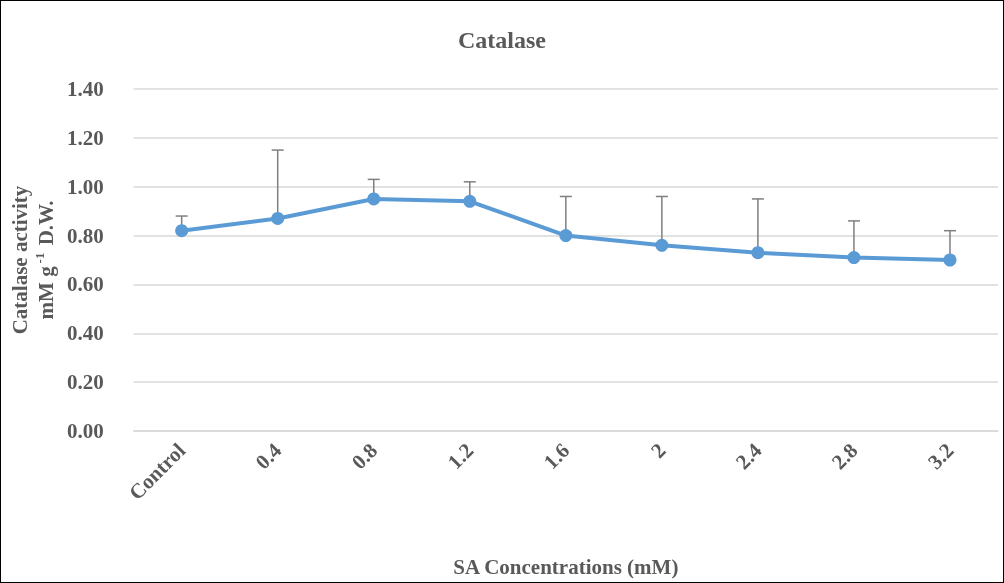 This screenshot has width=1004, height=583. Describe the element at coordinates (658, 450) in the screenshot. I see `x-tick-label: 2` at that location.